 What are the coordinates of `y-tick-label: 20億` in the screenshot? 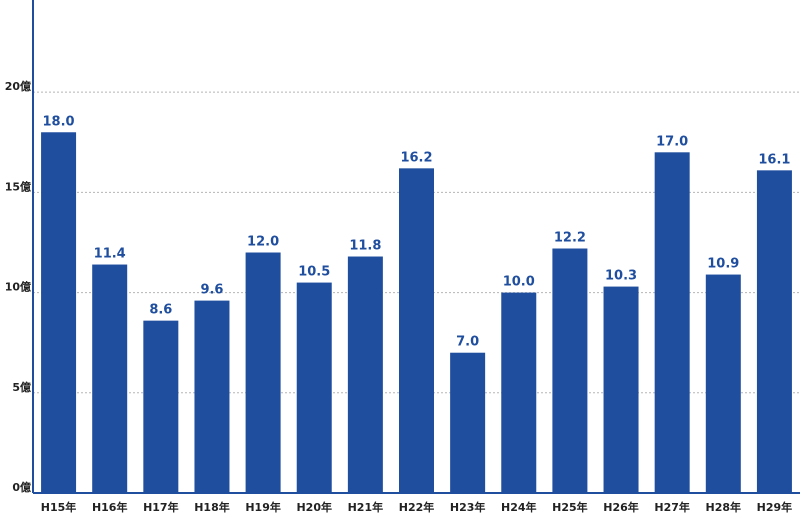 It's located at (18, 86).